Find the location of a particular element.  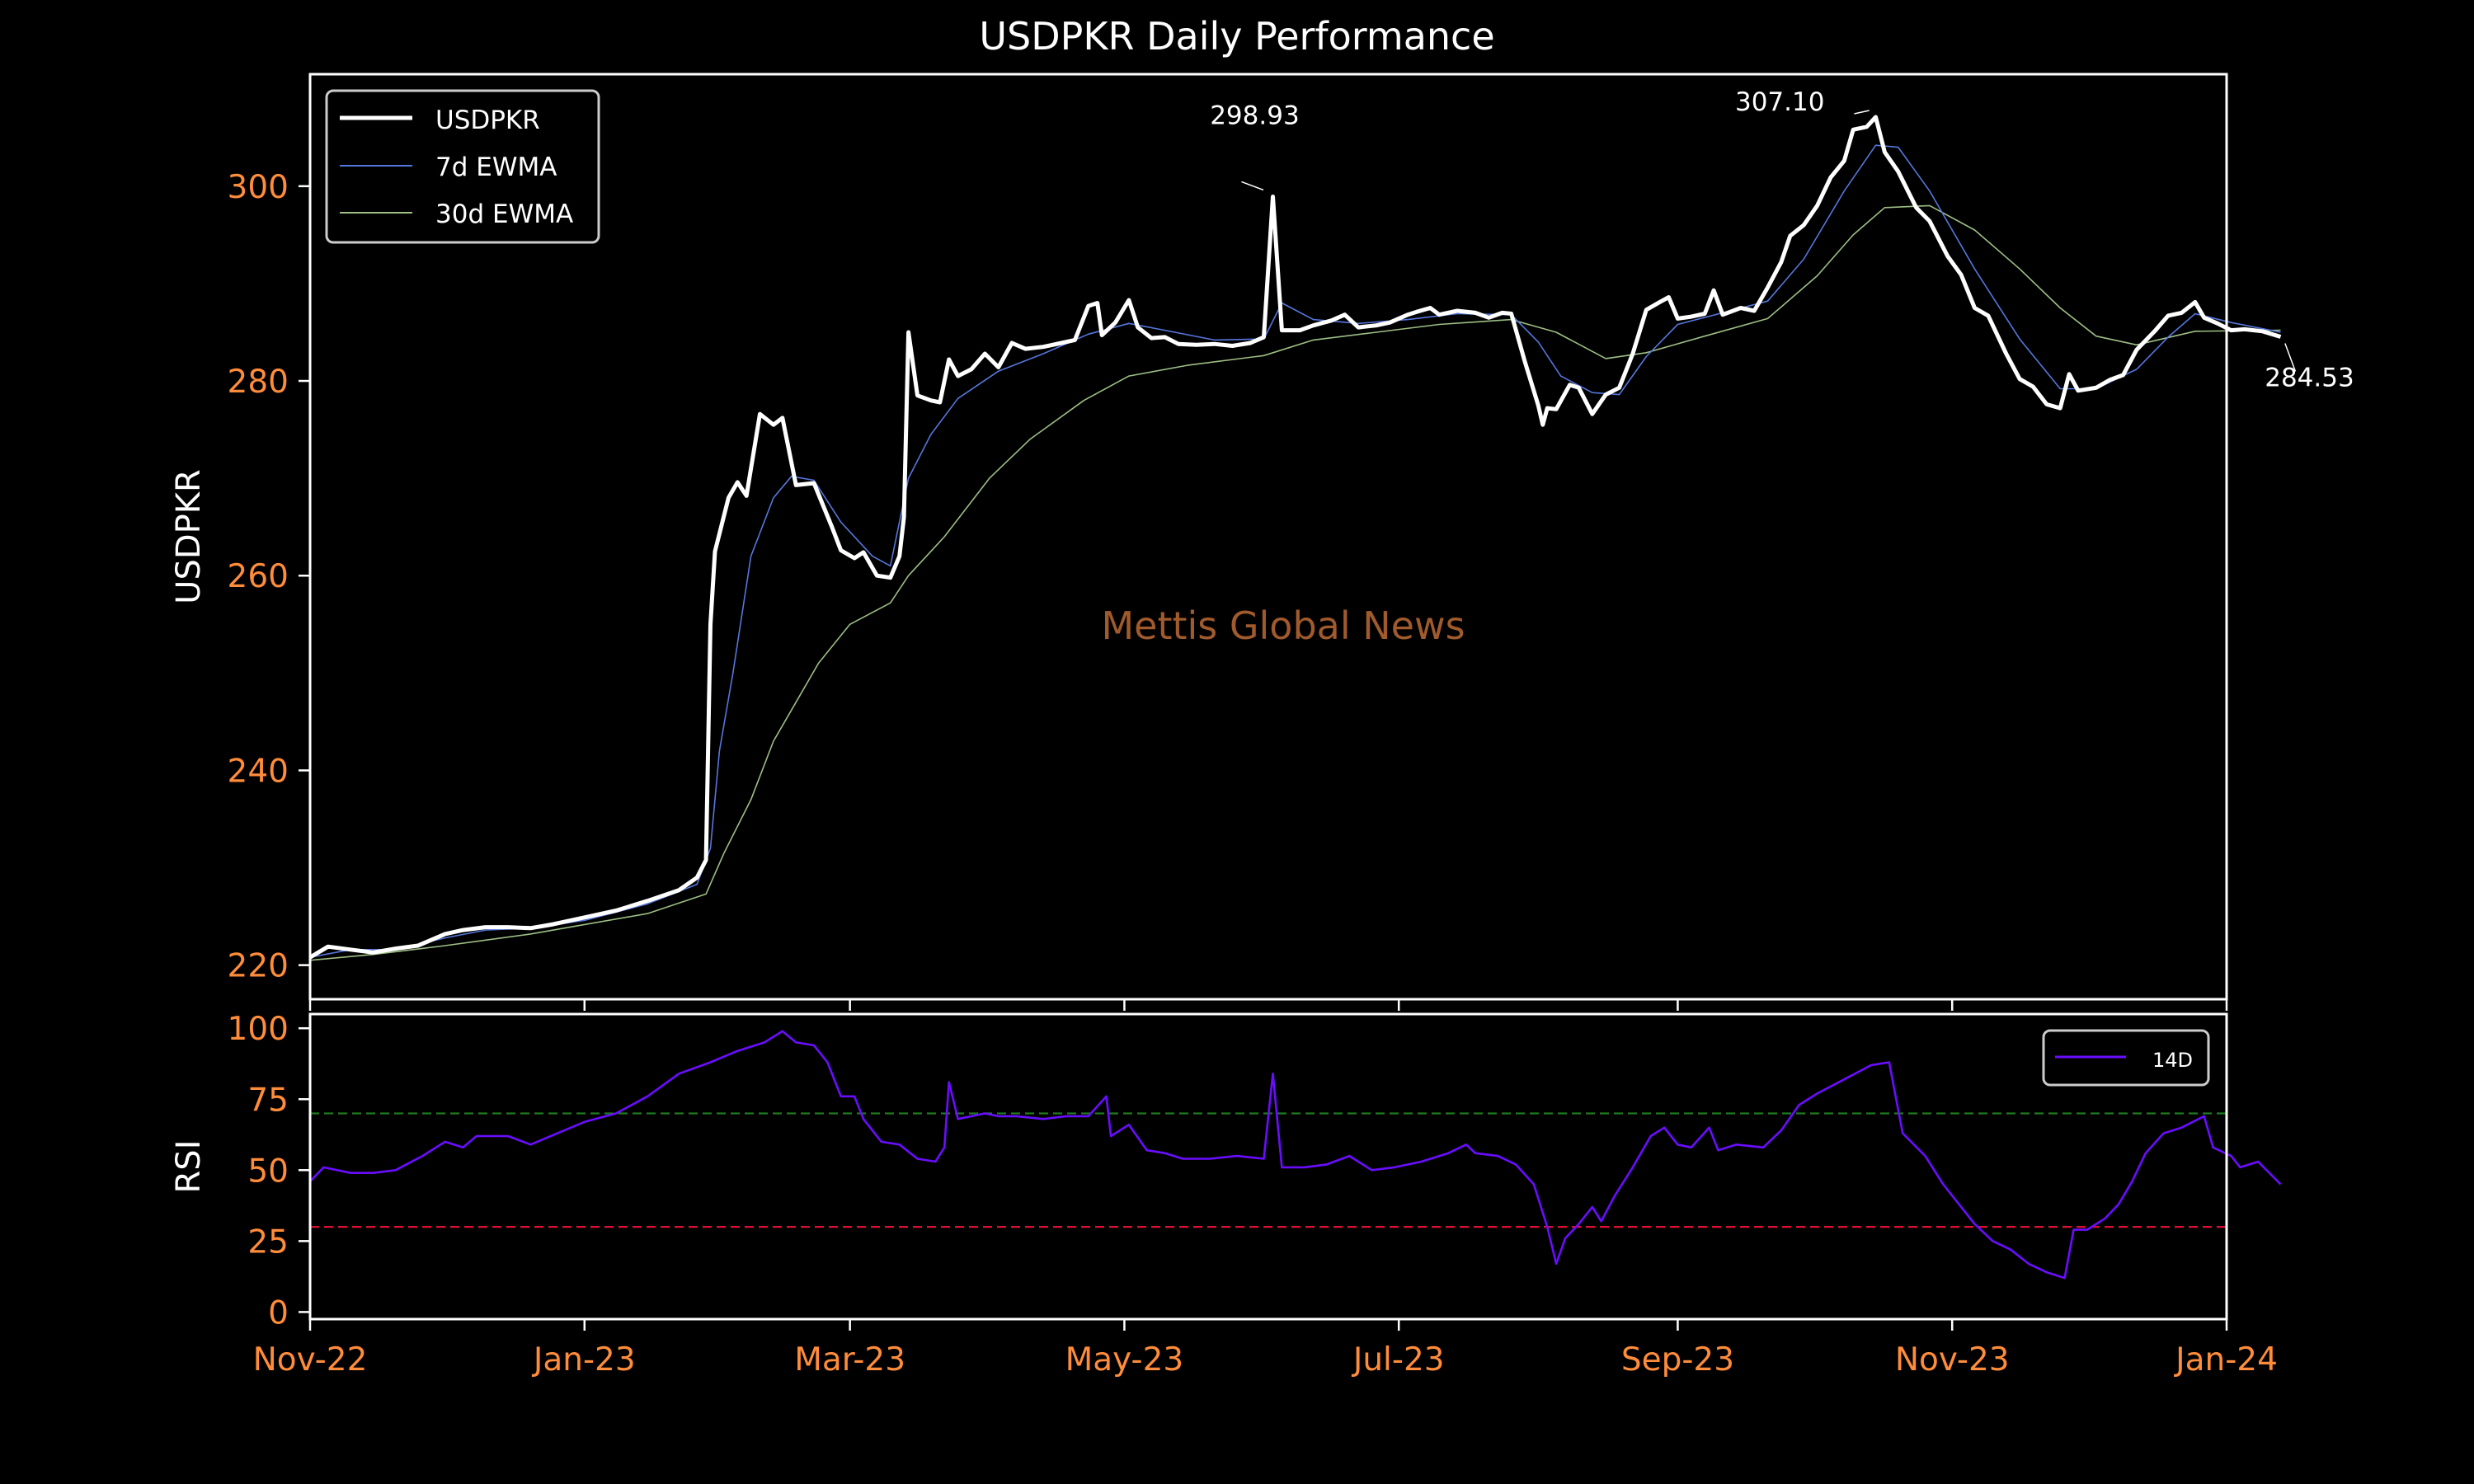

annotation-label: 307.10 is located at coordinates (1779, 102).